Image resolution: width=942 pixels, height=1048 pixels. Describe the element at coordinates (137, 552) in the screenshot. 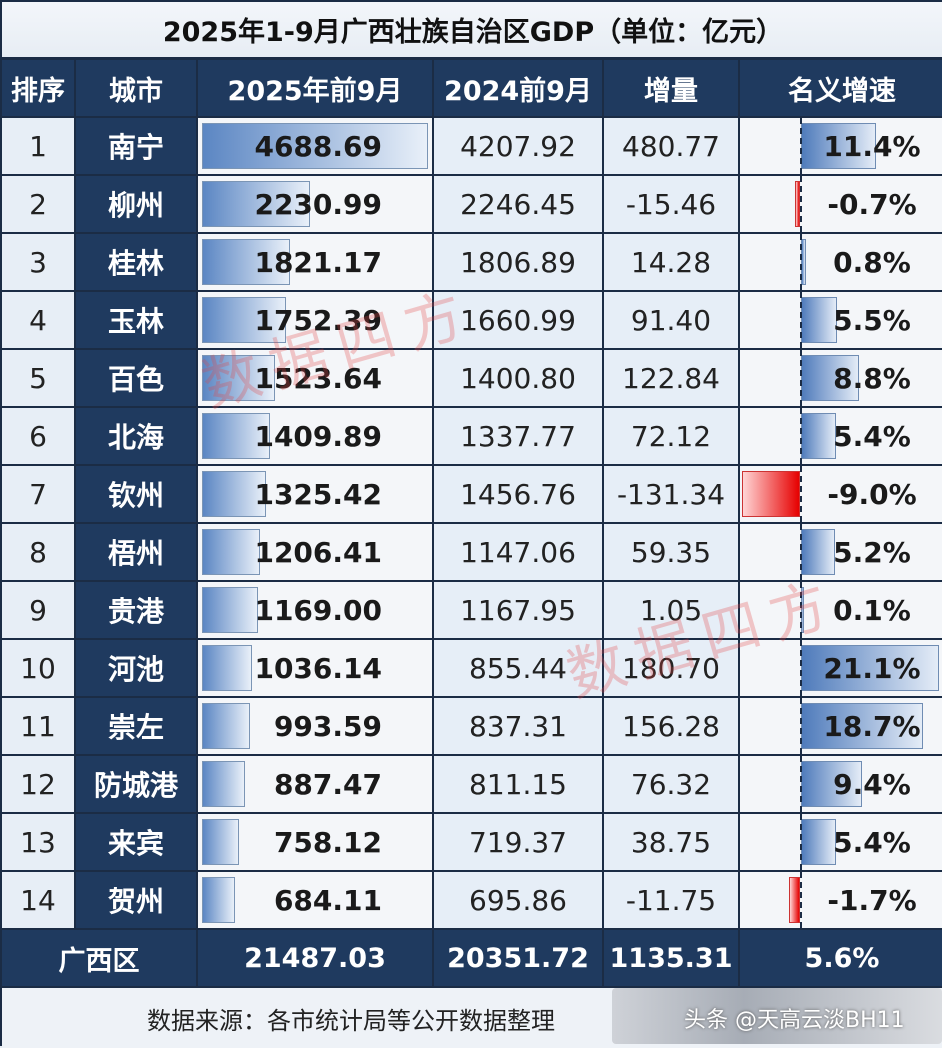

I see `city-cell: 梧州` at that location.